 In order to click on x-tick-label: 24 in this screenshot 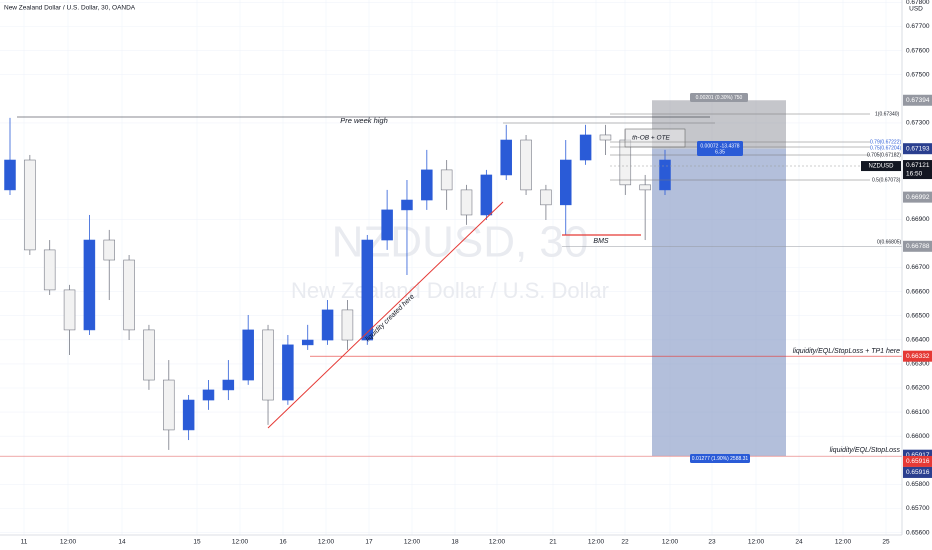, I will do `click(799, 542)`.